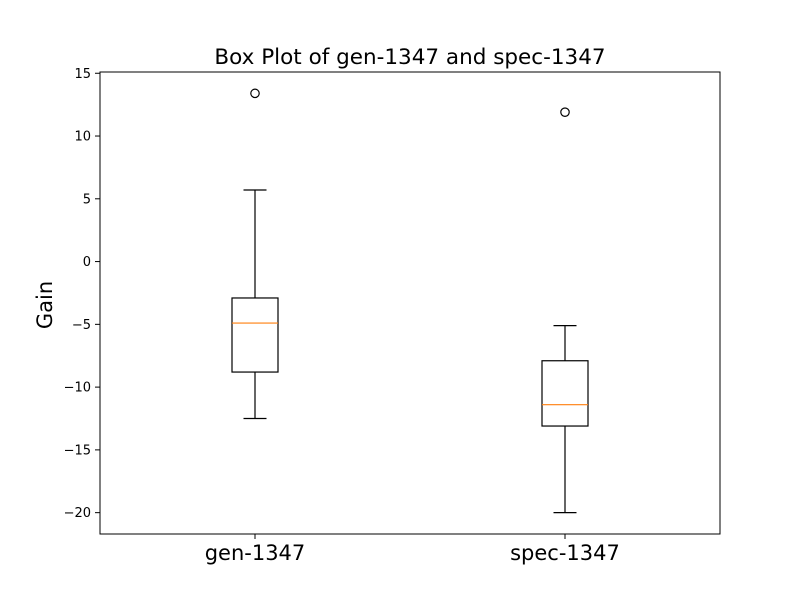 This screenshot has width=800, height=600. What do you see at coordinates (82, 294) in the screenshot?
I see `y-axis: 15 10 5 0 −5 −10 −15 −20` at bounding box center [82, 294].